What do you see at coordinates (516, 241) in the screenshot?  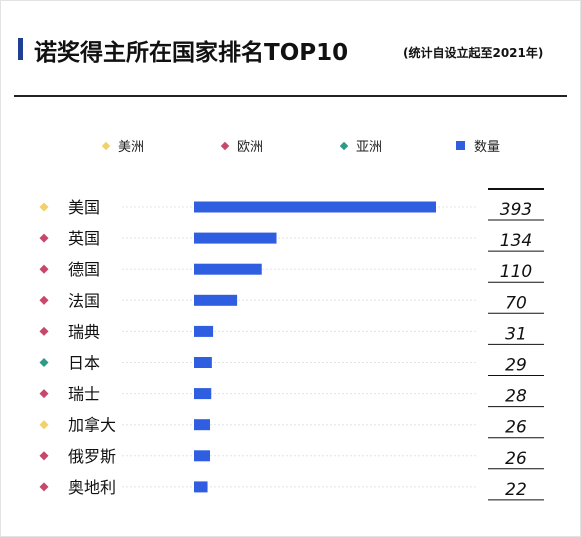 I see `value-label: 134` at bounding box center [516, 241].